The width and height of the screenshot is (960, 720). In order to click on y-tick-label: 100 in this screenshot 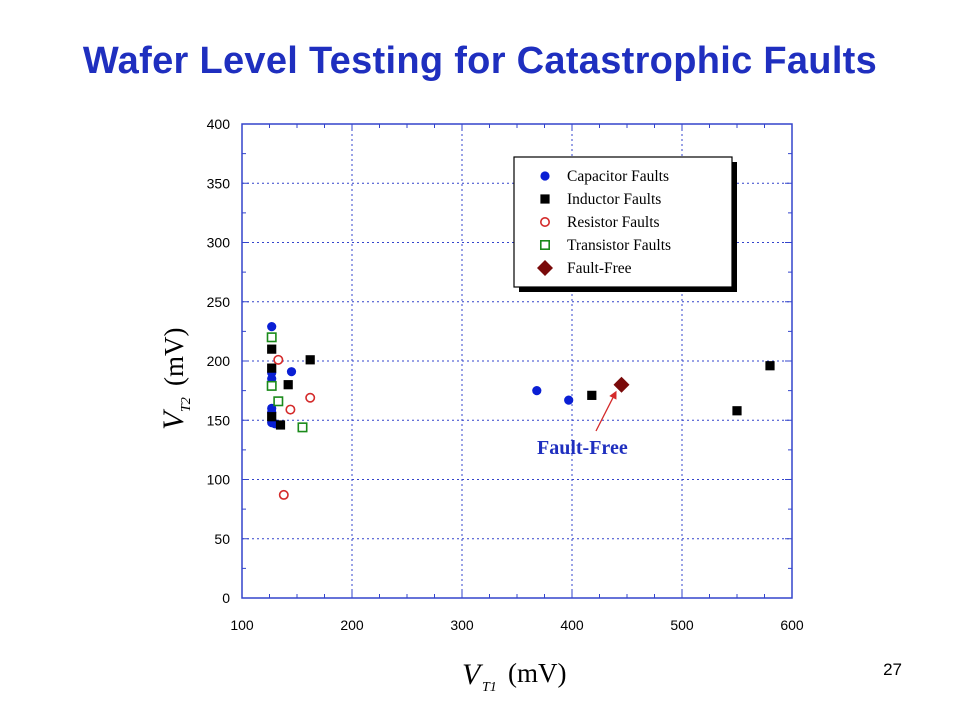, I will do `click(219, 480)`.